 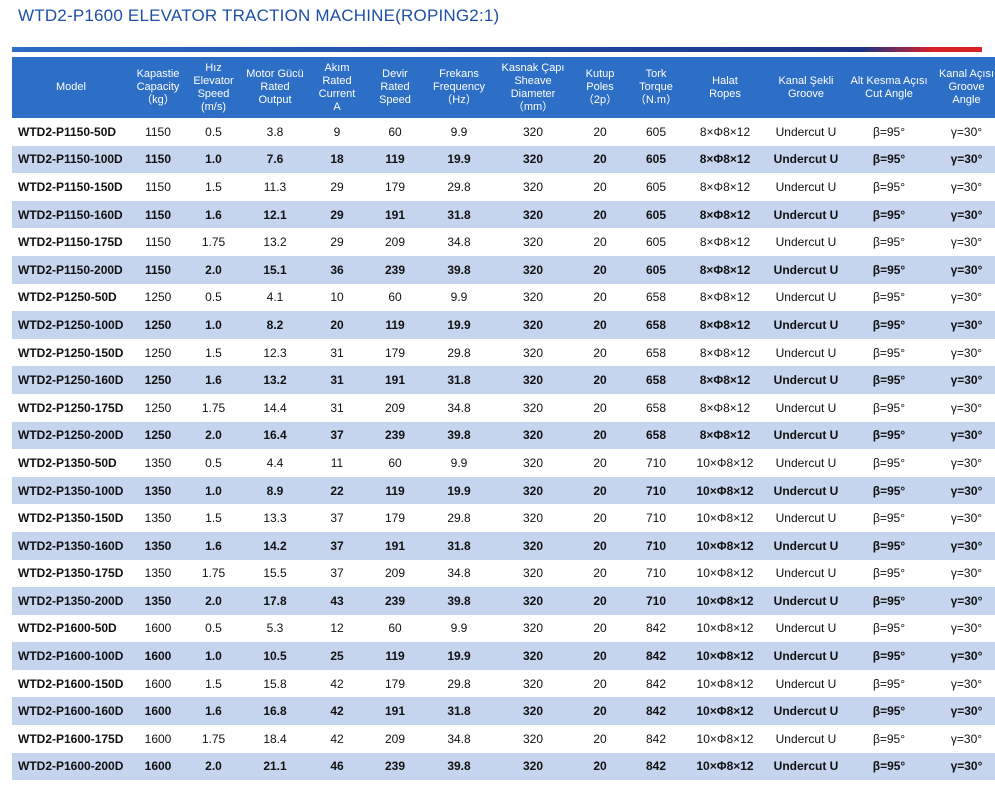 I want to click on cell-model: WTD2-P1600-175D, so click(x=71, y=739).